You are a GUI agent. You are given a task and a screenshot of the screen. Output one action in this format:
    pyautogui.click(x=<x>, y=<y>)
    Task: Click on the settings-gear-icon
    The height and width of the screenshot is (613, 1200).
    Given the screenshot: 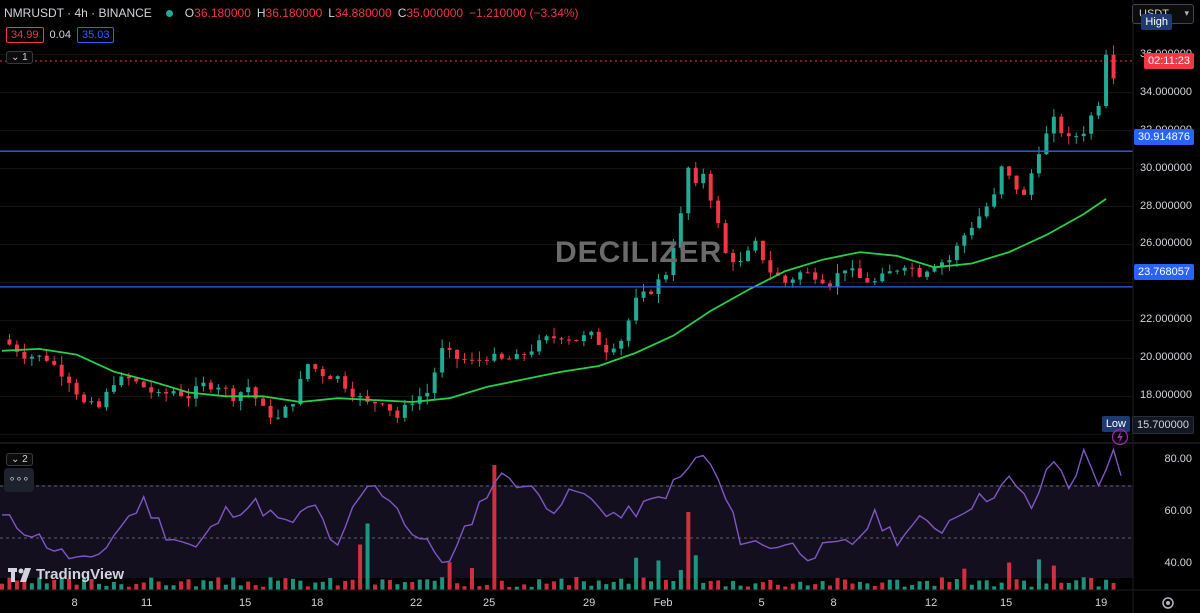 What is the action you would take?
    pyautogui.click(x=1168, y=603)
    